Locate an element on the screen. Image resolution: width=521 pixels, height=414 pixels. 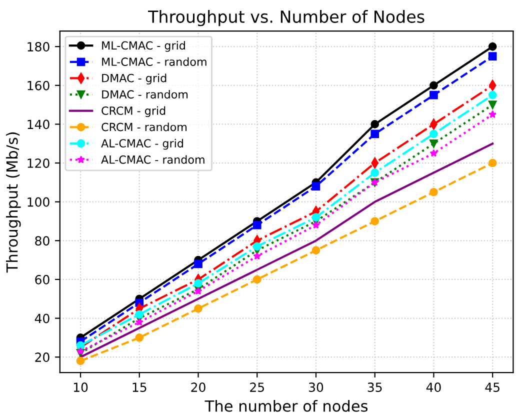
x-tick-label: 40 is located at coordinates (433, 387).